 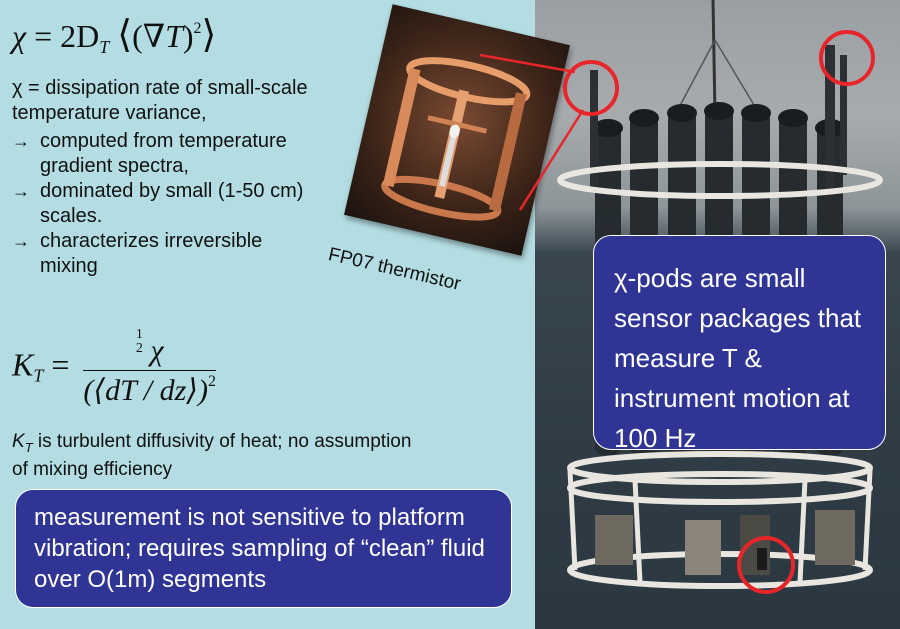 I want to click on bullet-text: dominated by small (1-50 cm) scales., so click(x=172, y=203).